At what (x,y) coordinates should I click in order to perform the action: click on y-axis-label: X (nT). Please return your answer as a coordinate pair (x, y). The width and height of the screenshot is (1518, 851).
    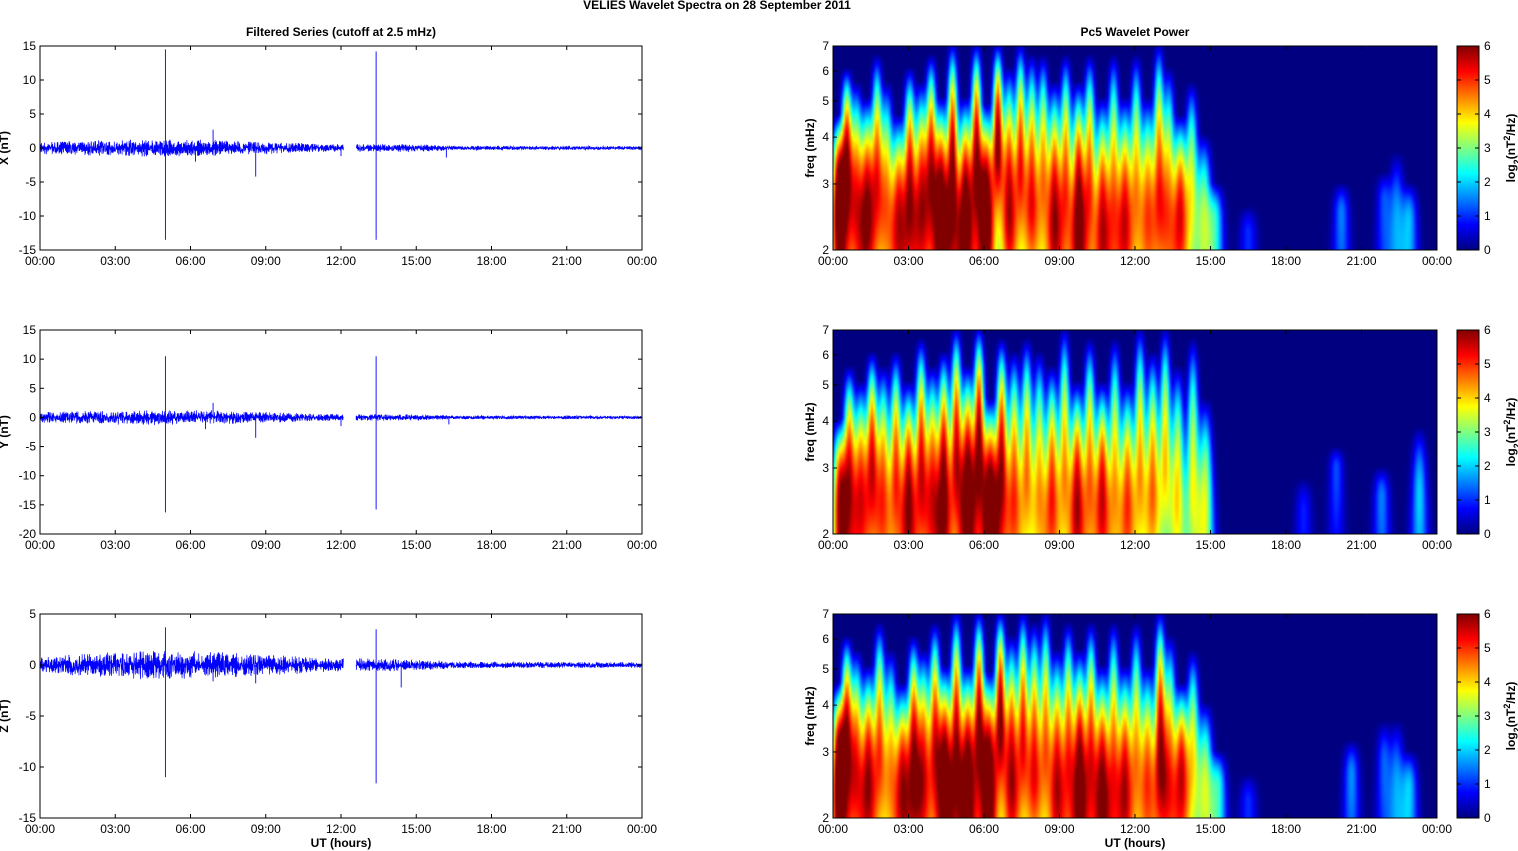
    Looking at the image, I should click on (5, 148).